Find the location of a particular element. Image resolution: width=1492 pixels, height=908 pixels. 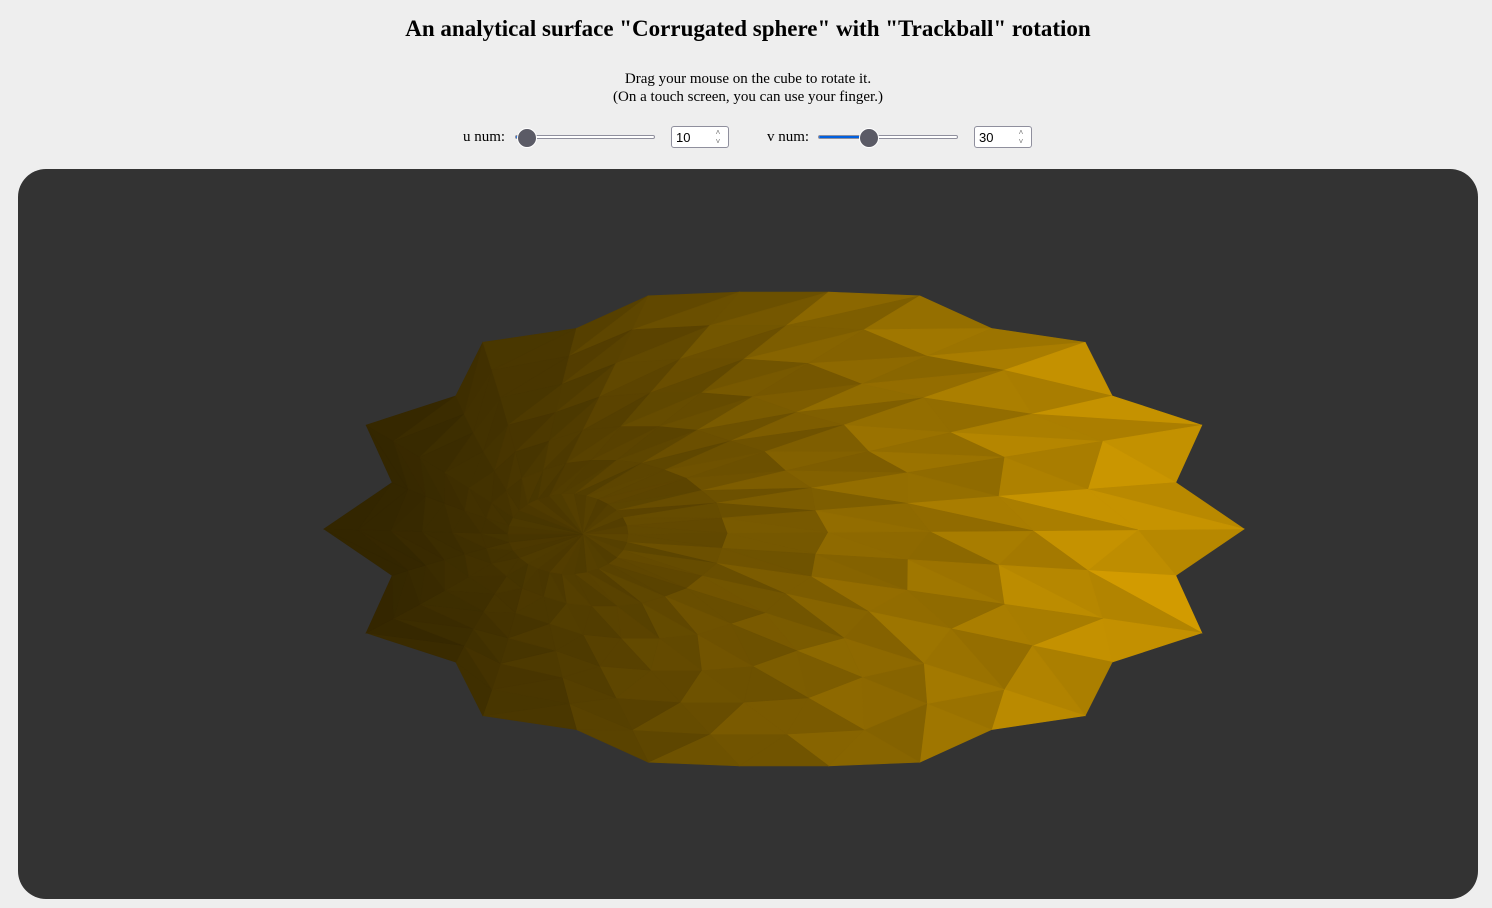

u-num-input: 10 ˄ ˅ is located at coordinates (700, 137).